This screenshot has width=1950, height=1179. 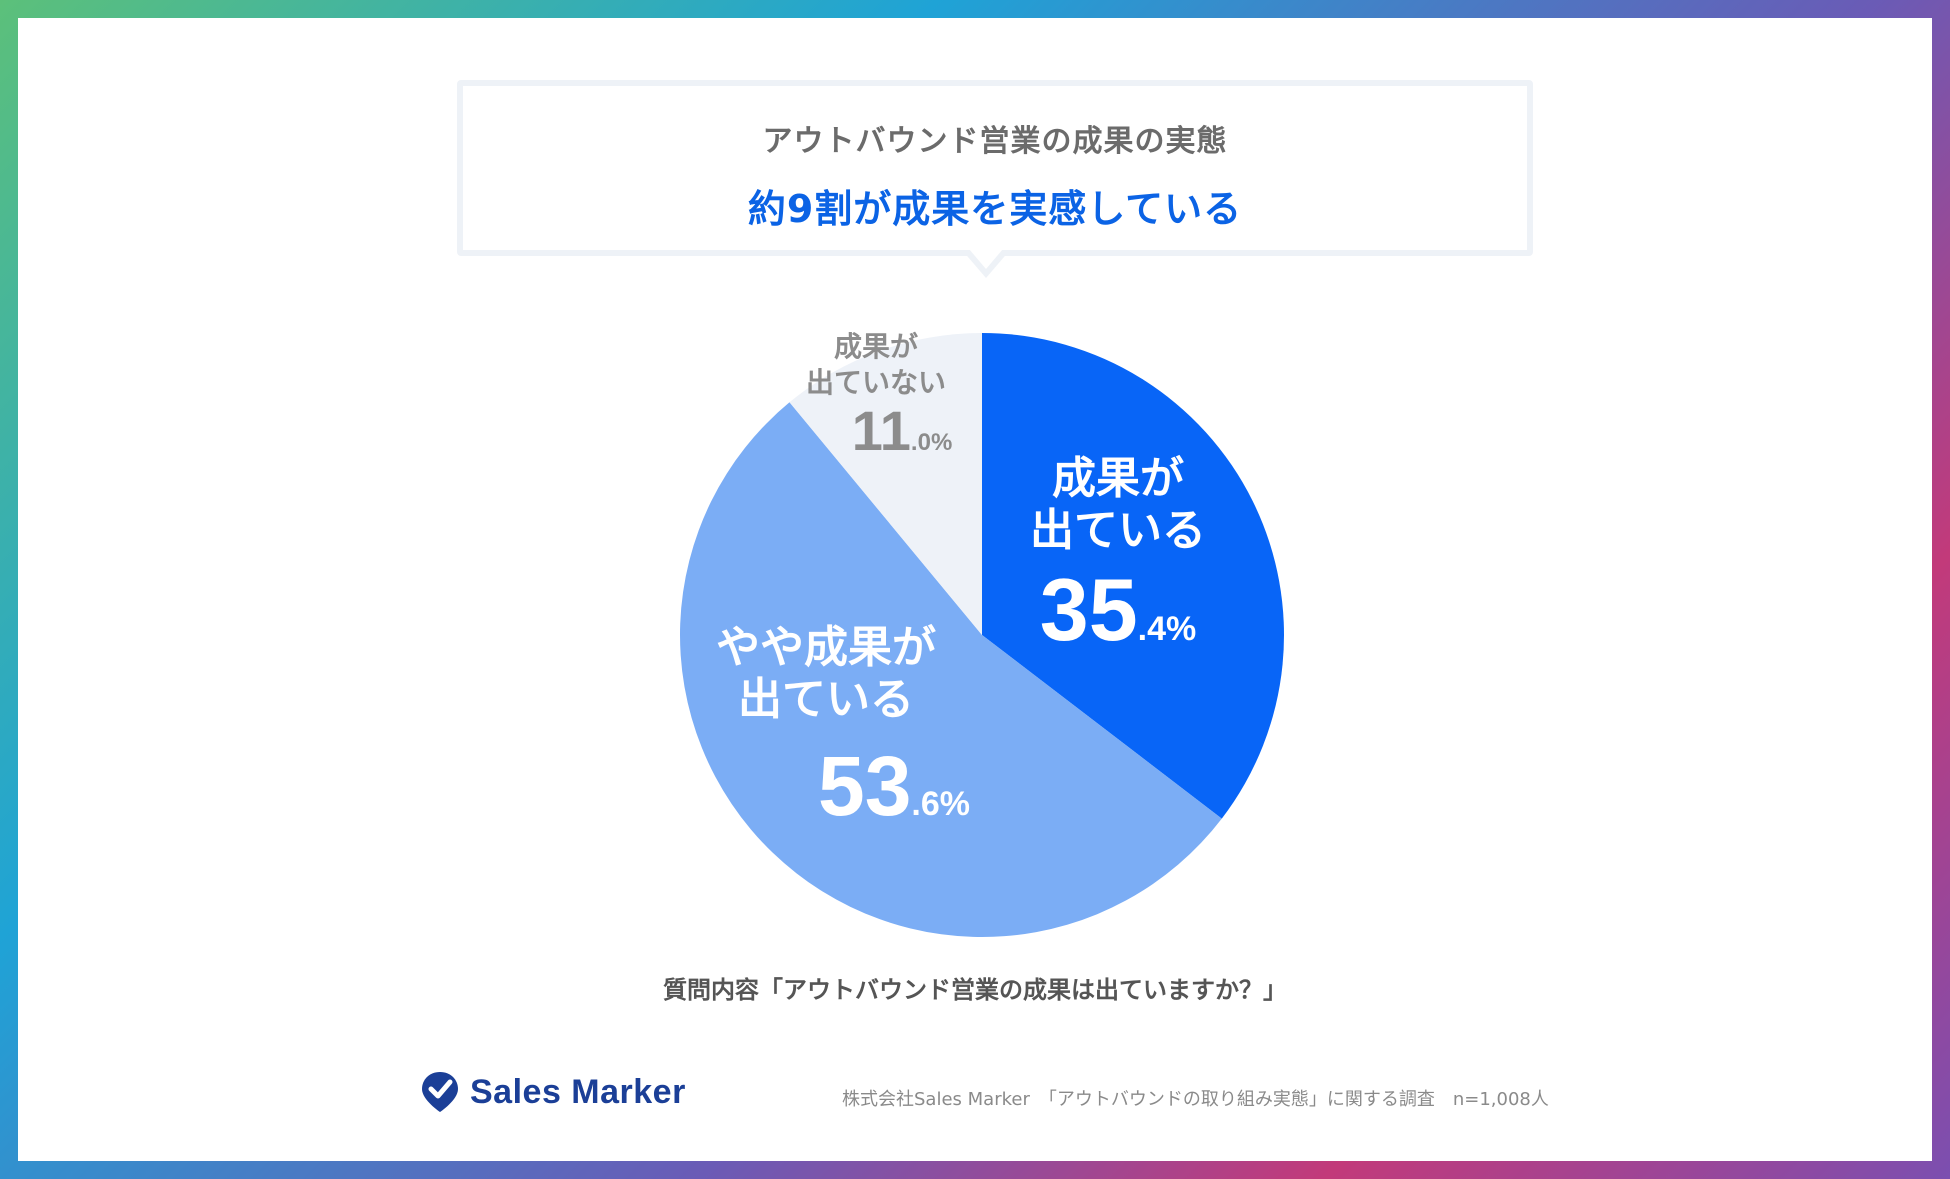 What do you see at coordinates (986, 259) in the screenshot?
I see `callout-tail-inner` at bounding box center [986, 259].